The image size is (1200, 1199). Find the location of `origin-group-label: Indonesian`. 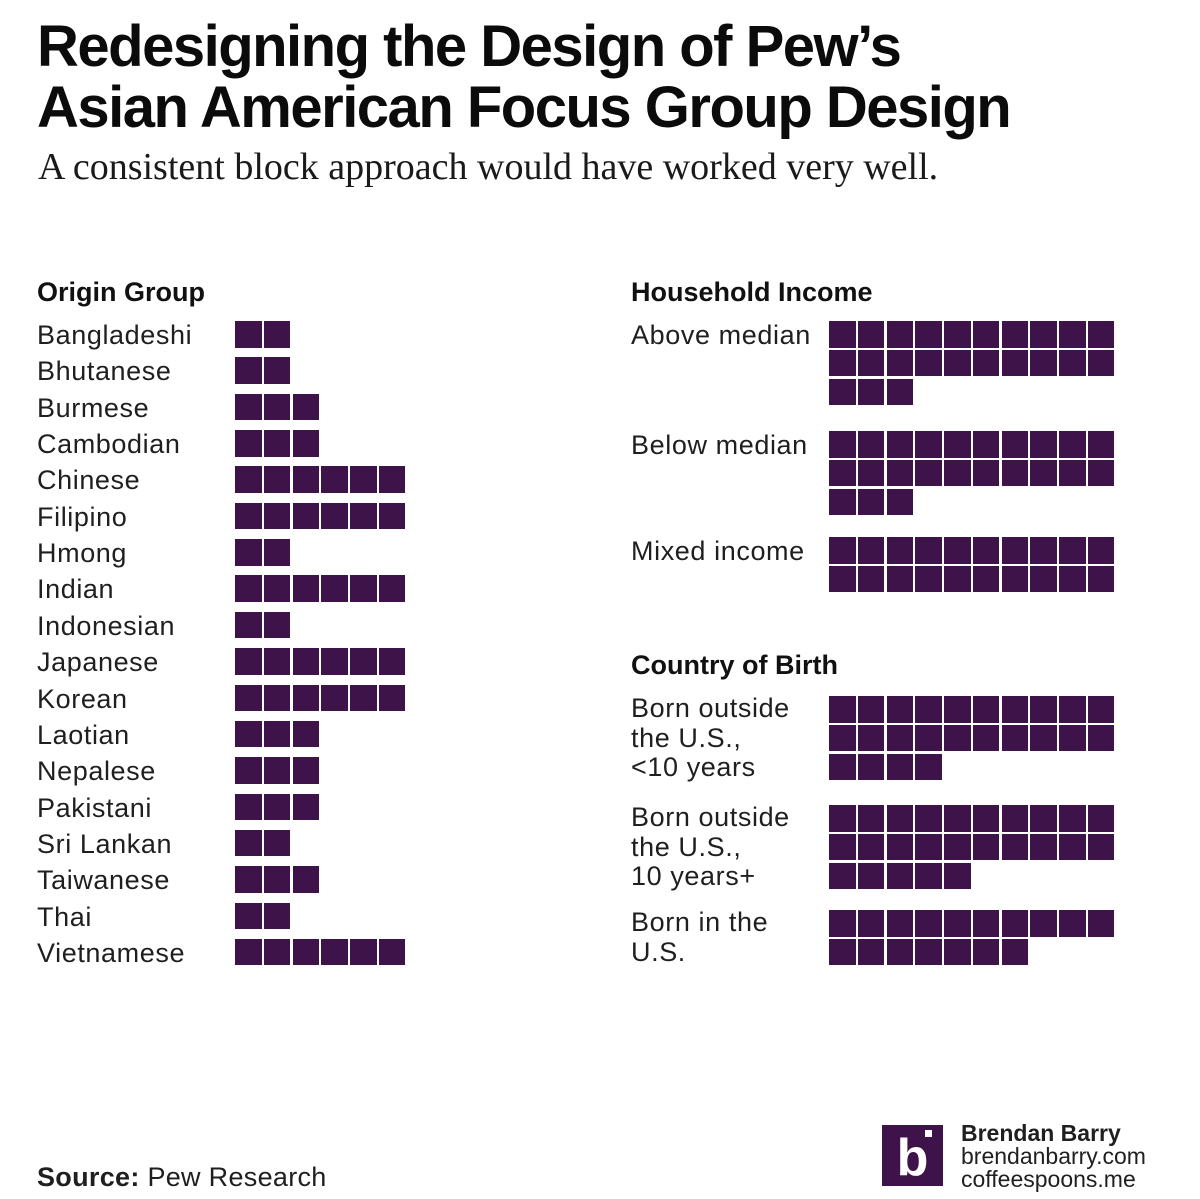

origin-group-label: Indonesian is located at coordinates (106, 625).